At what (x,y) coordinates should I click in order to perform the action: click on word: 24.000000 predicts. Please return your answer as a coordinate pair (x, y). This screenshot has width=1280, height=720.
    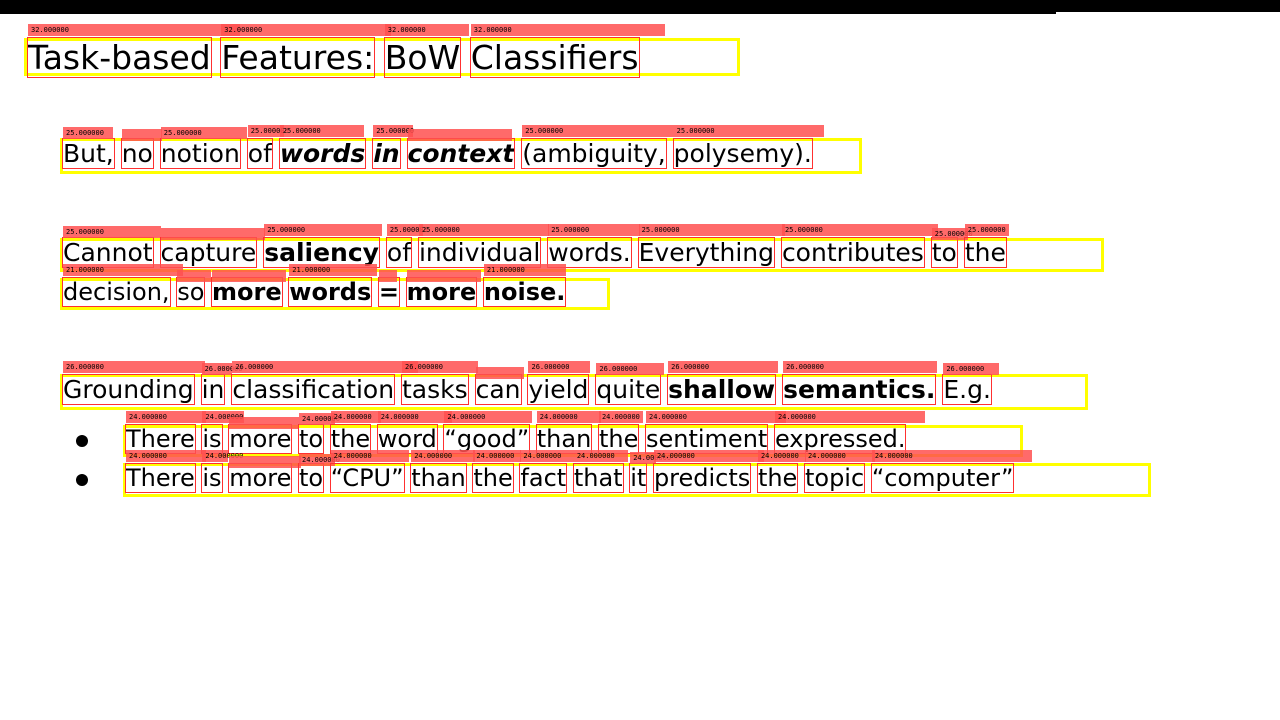
    Looking at the image, I should click on (708, 471).